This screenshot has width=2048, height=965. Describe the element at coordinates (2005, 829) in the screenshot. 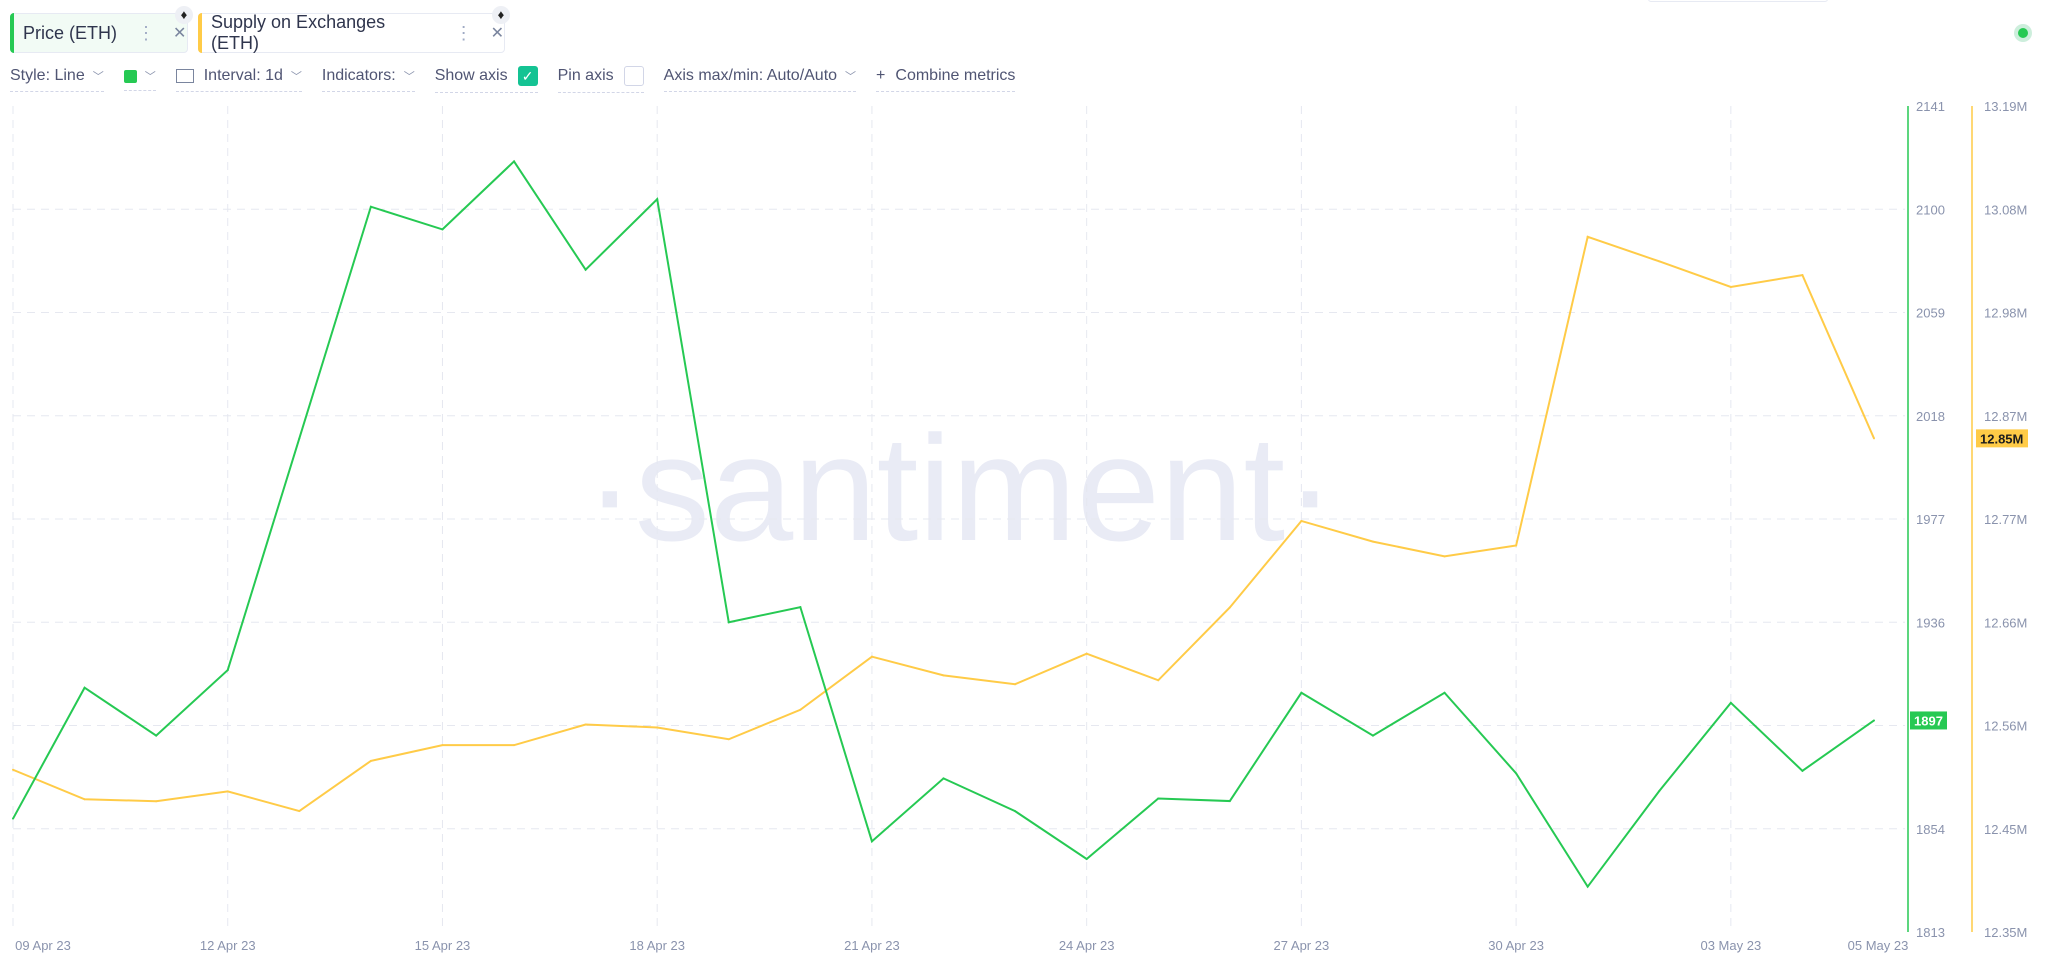

I see `supply-axis-tick: 12.45M` at that location.